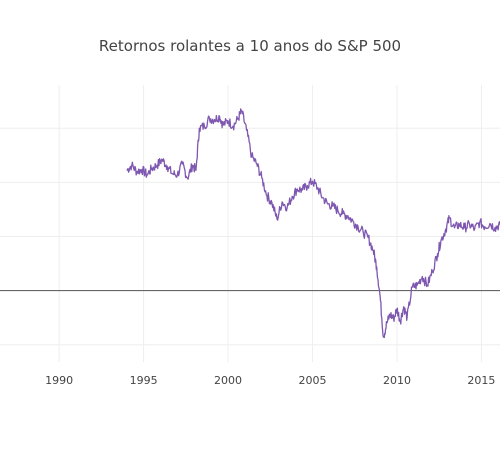 The image size is (500, 450). What do you see at coordinates (59, 380) in the screenshot?
I see `x-tick-label: 1990` at bounding box center [59, 380].